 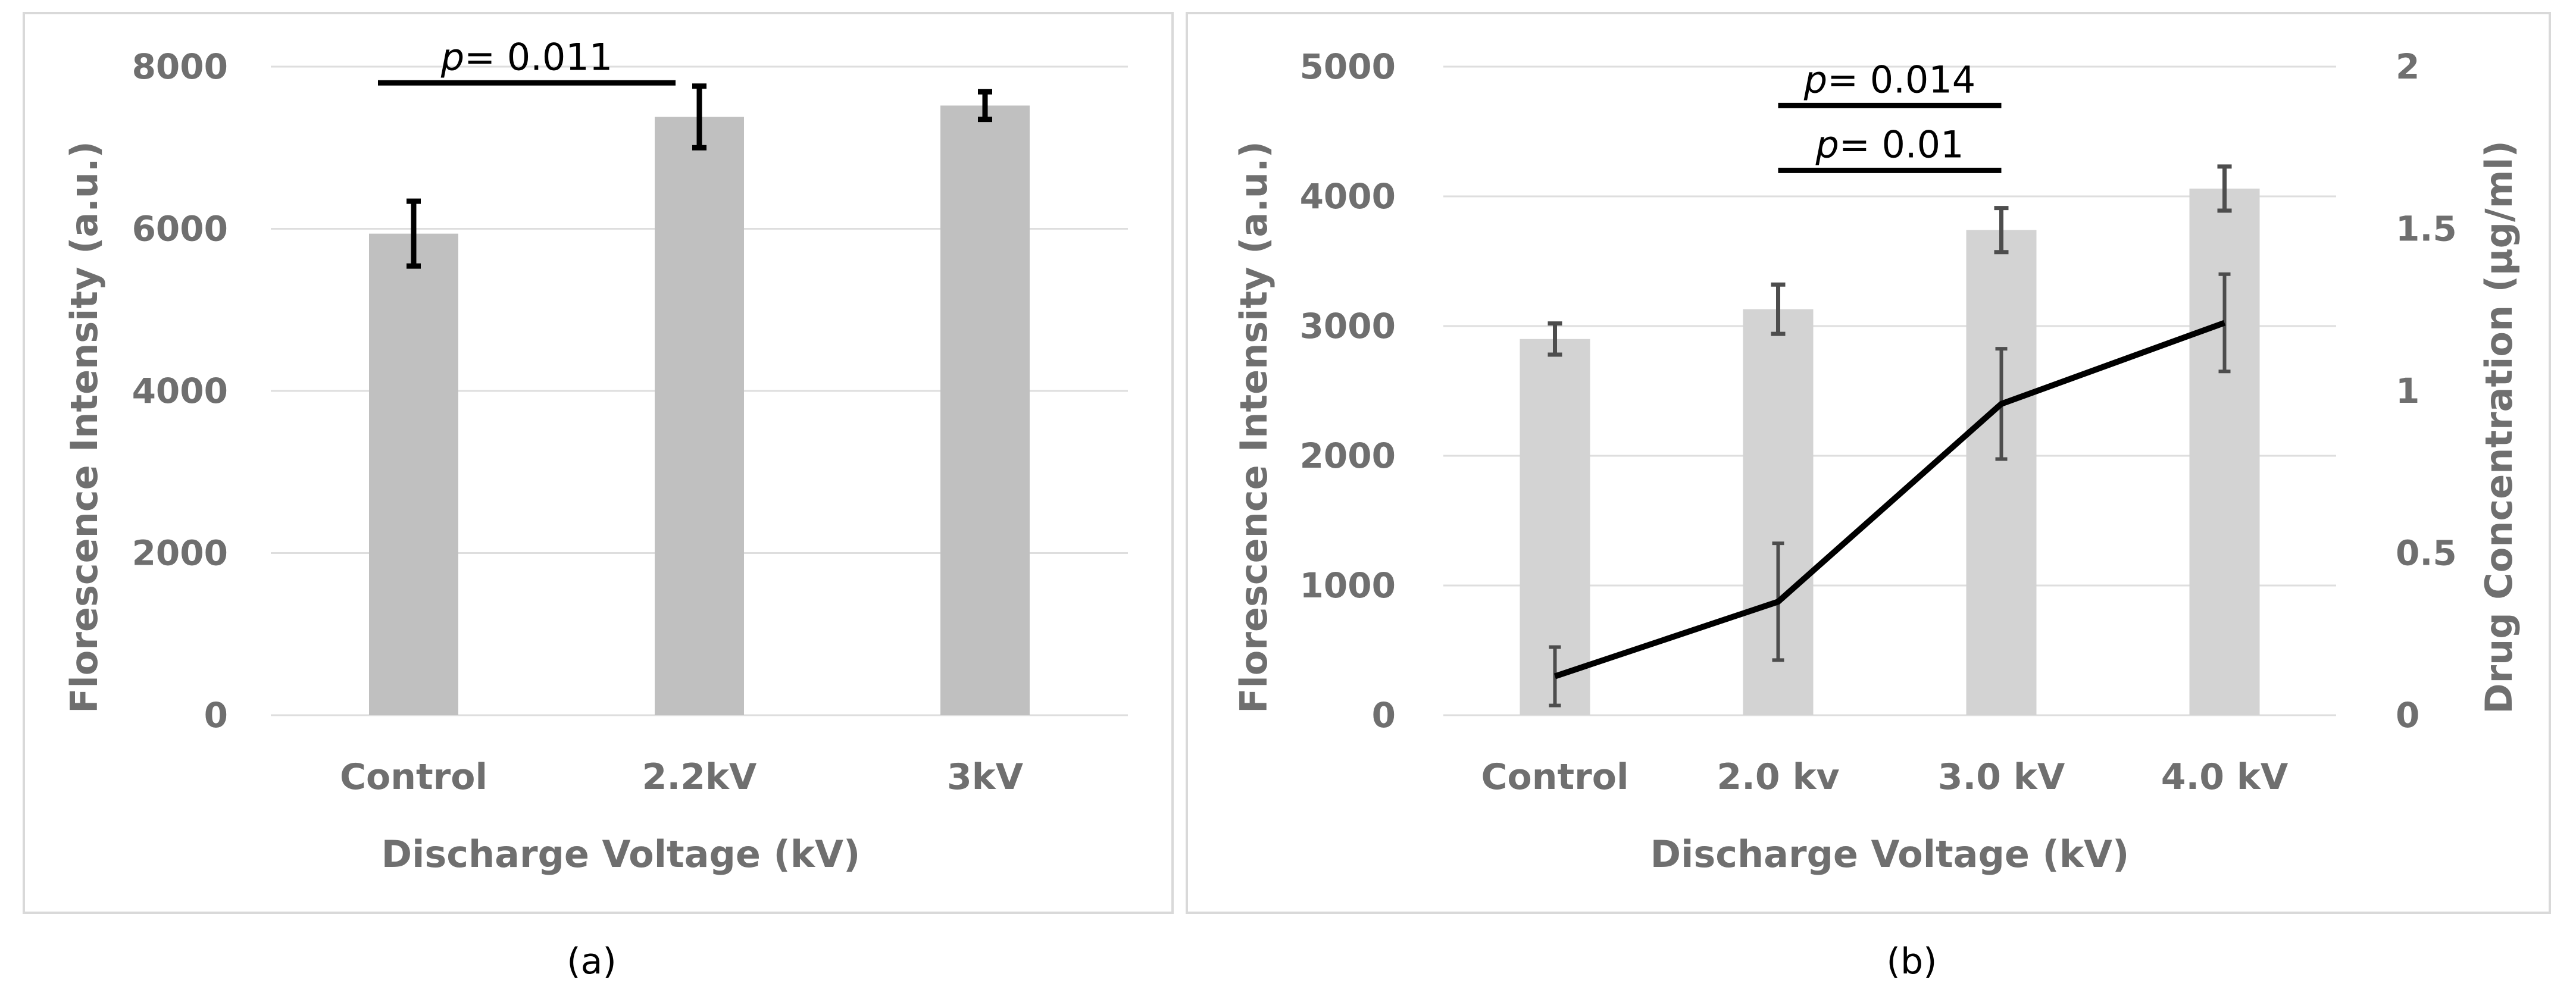 I want to click on p-value-text: = 0.014, so click(x=1901, y=79).